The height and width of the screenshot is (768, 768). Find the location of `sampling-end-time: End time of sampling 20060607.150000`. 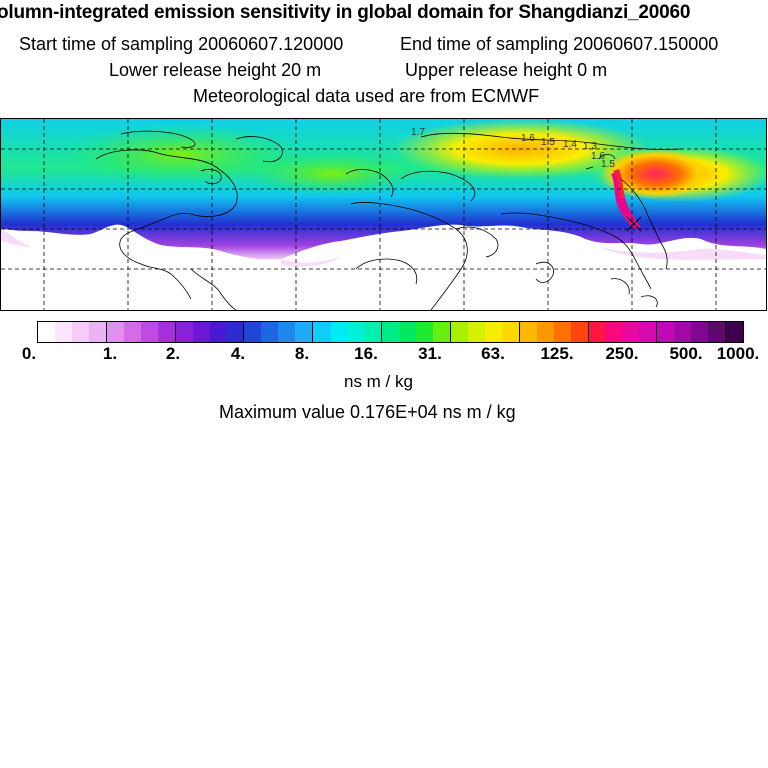

sampling-end-time: End time of sampling 20060607.150000 is located at coordinates (559, 44).